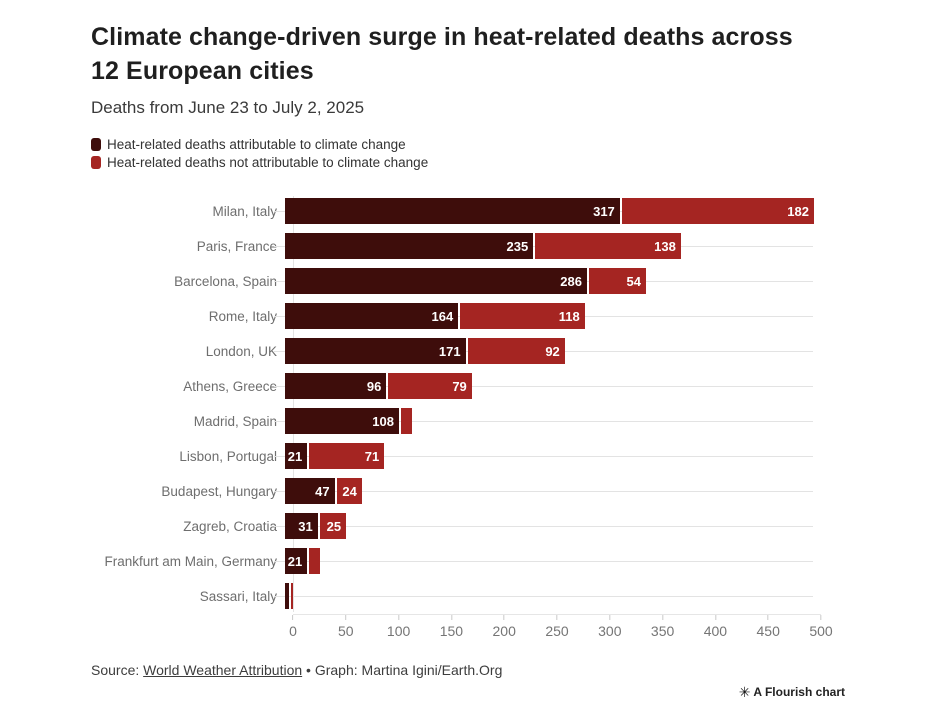  I want to click on row-plot-area: 171 92, so click(543, 351).